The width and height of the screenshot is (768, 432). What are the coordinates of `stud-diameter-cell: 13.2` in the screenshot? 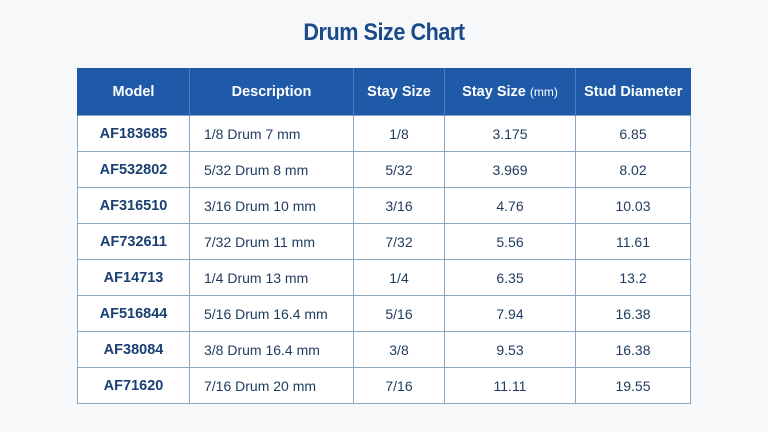 It's located at (633, 277).